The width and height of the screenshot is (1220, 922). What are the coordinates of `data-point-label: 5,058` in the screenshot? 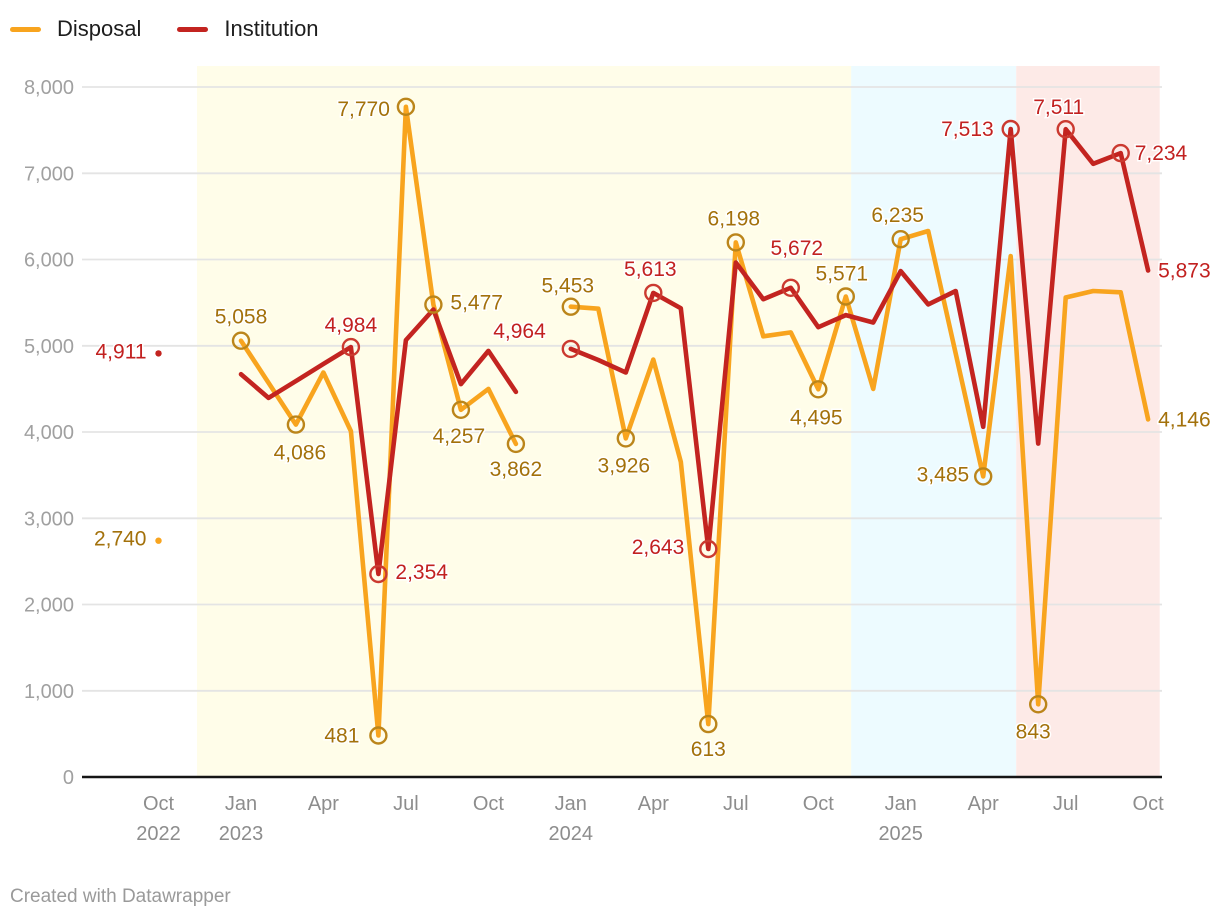 It's located at (241, 317).